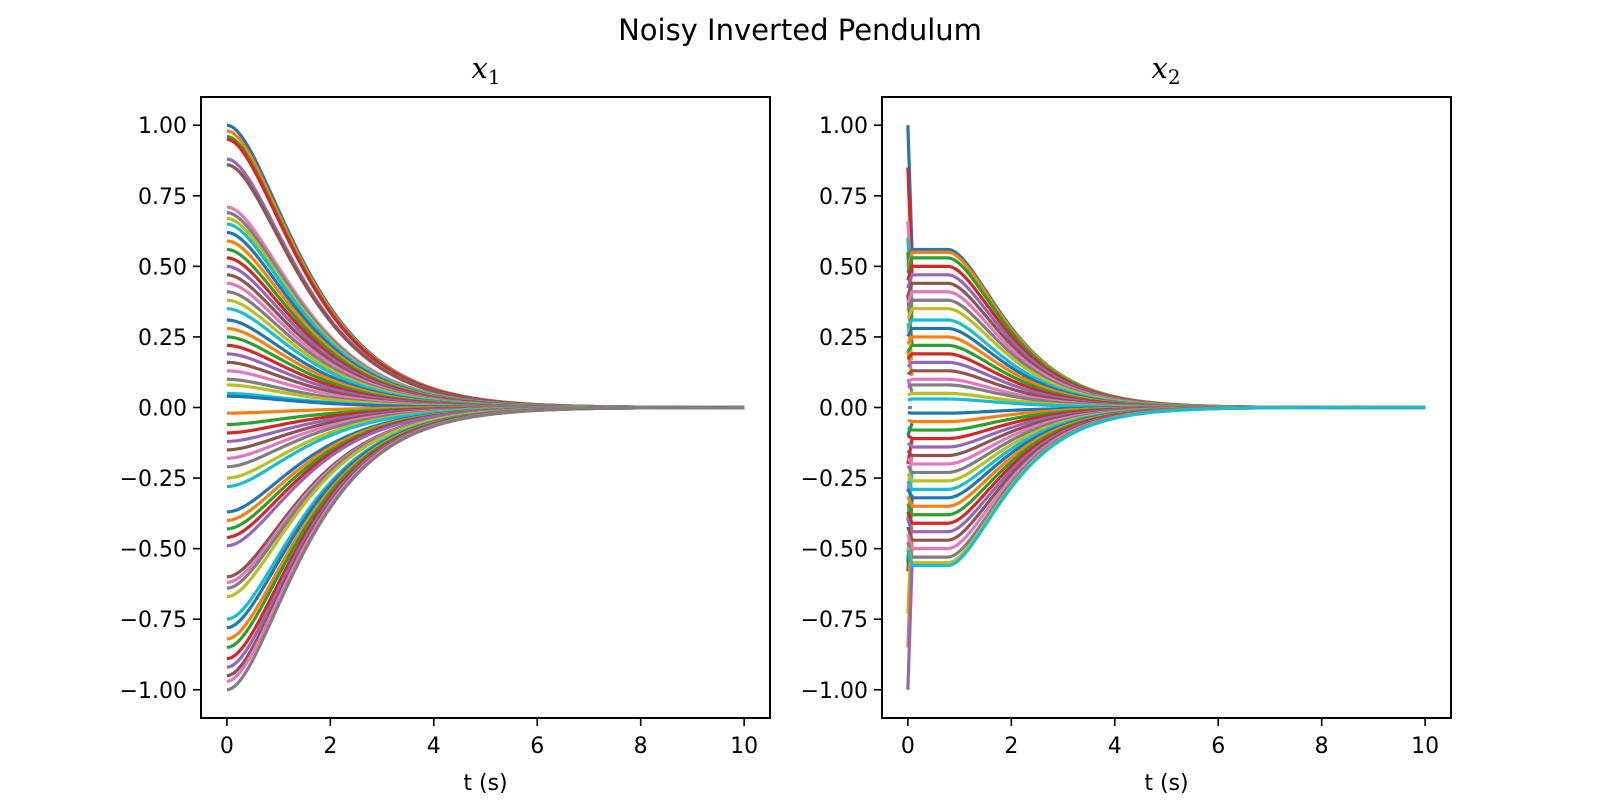 Image resolution: width=1600 pixels, height=800 pixels. What do you see at coordinates (1165, 70) in the screenshot?
I see `panel-title-x2: x2` at bounding box center [1165, 70].